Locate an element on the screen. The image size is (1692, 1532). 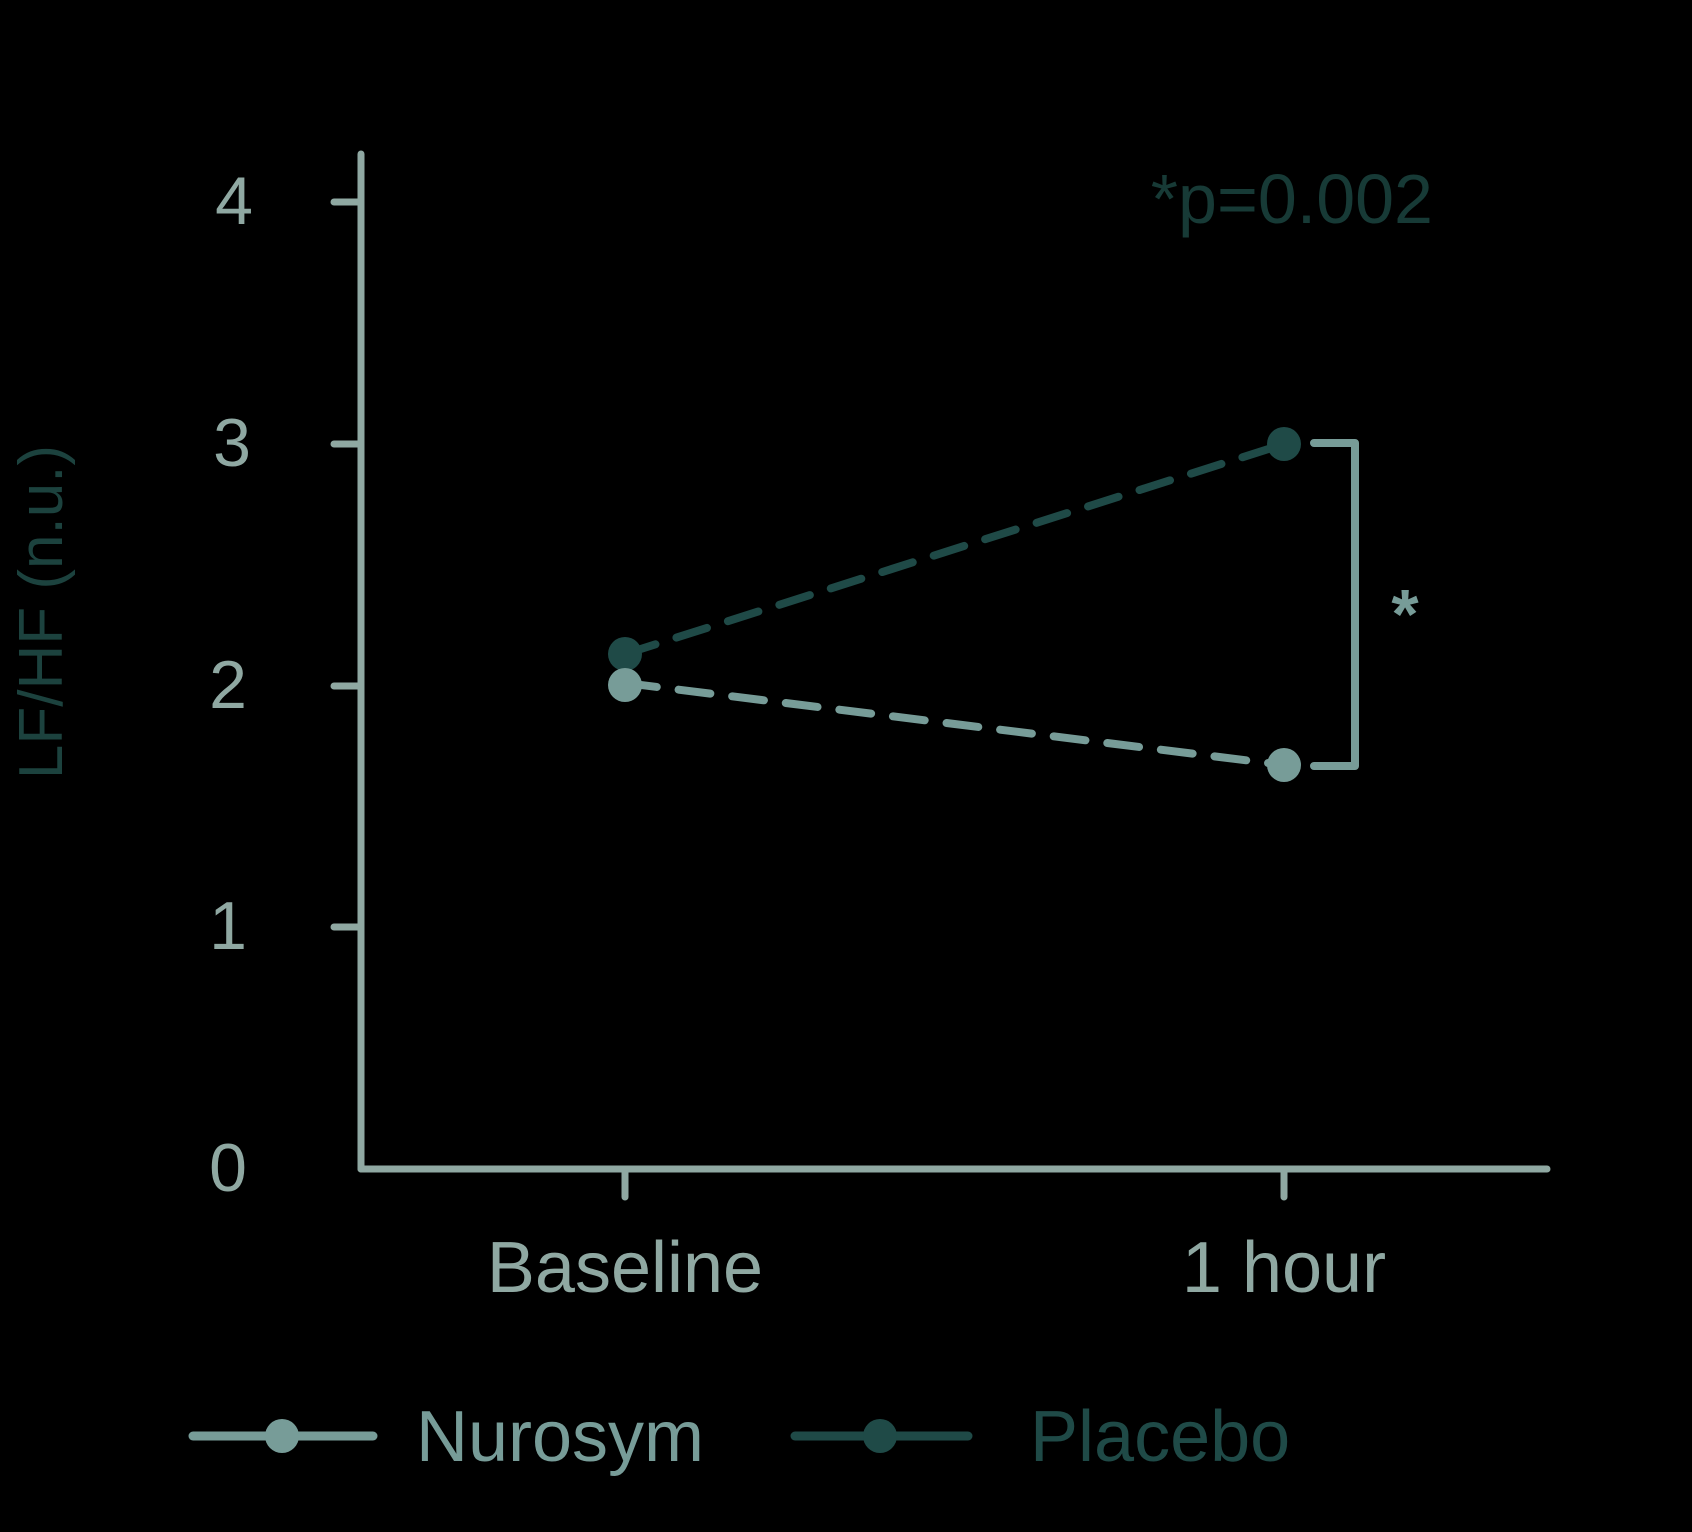
legend-item-placebo: Placebo is located at coordinates (1040, 1437).